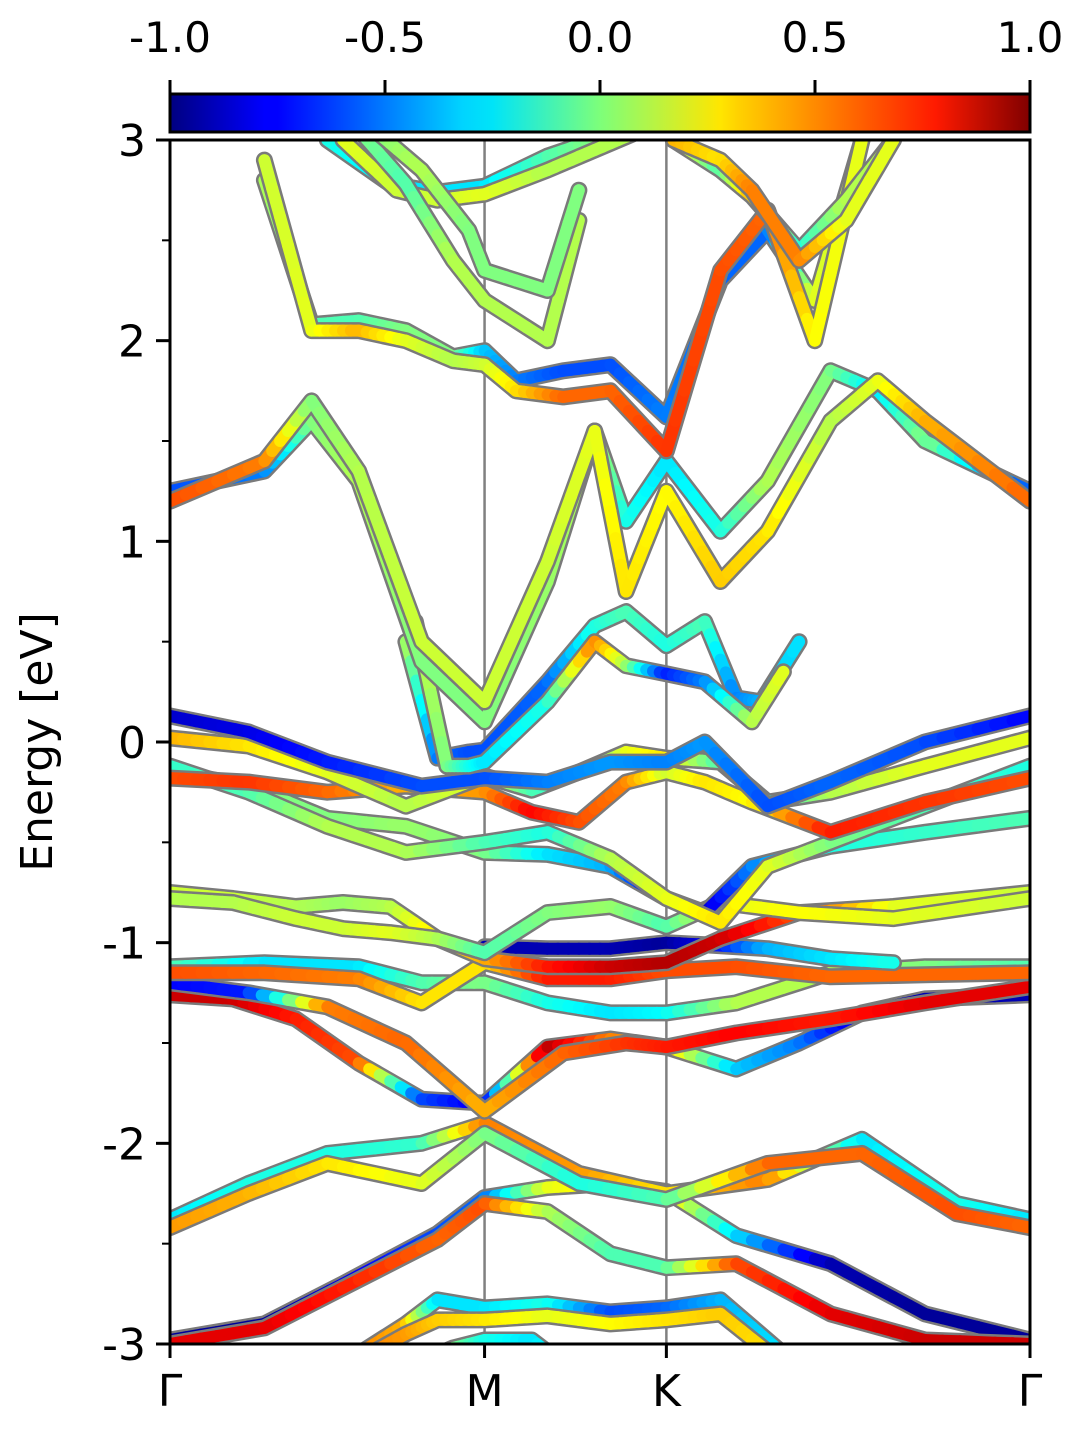  Describe the element at coordinates (124, 1345) in the screenshot. I see `y-tick-label: -3` at that location.